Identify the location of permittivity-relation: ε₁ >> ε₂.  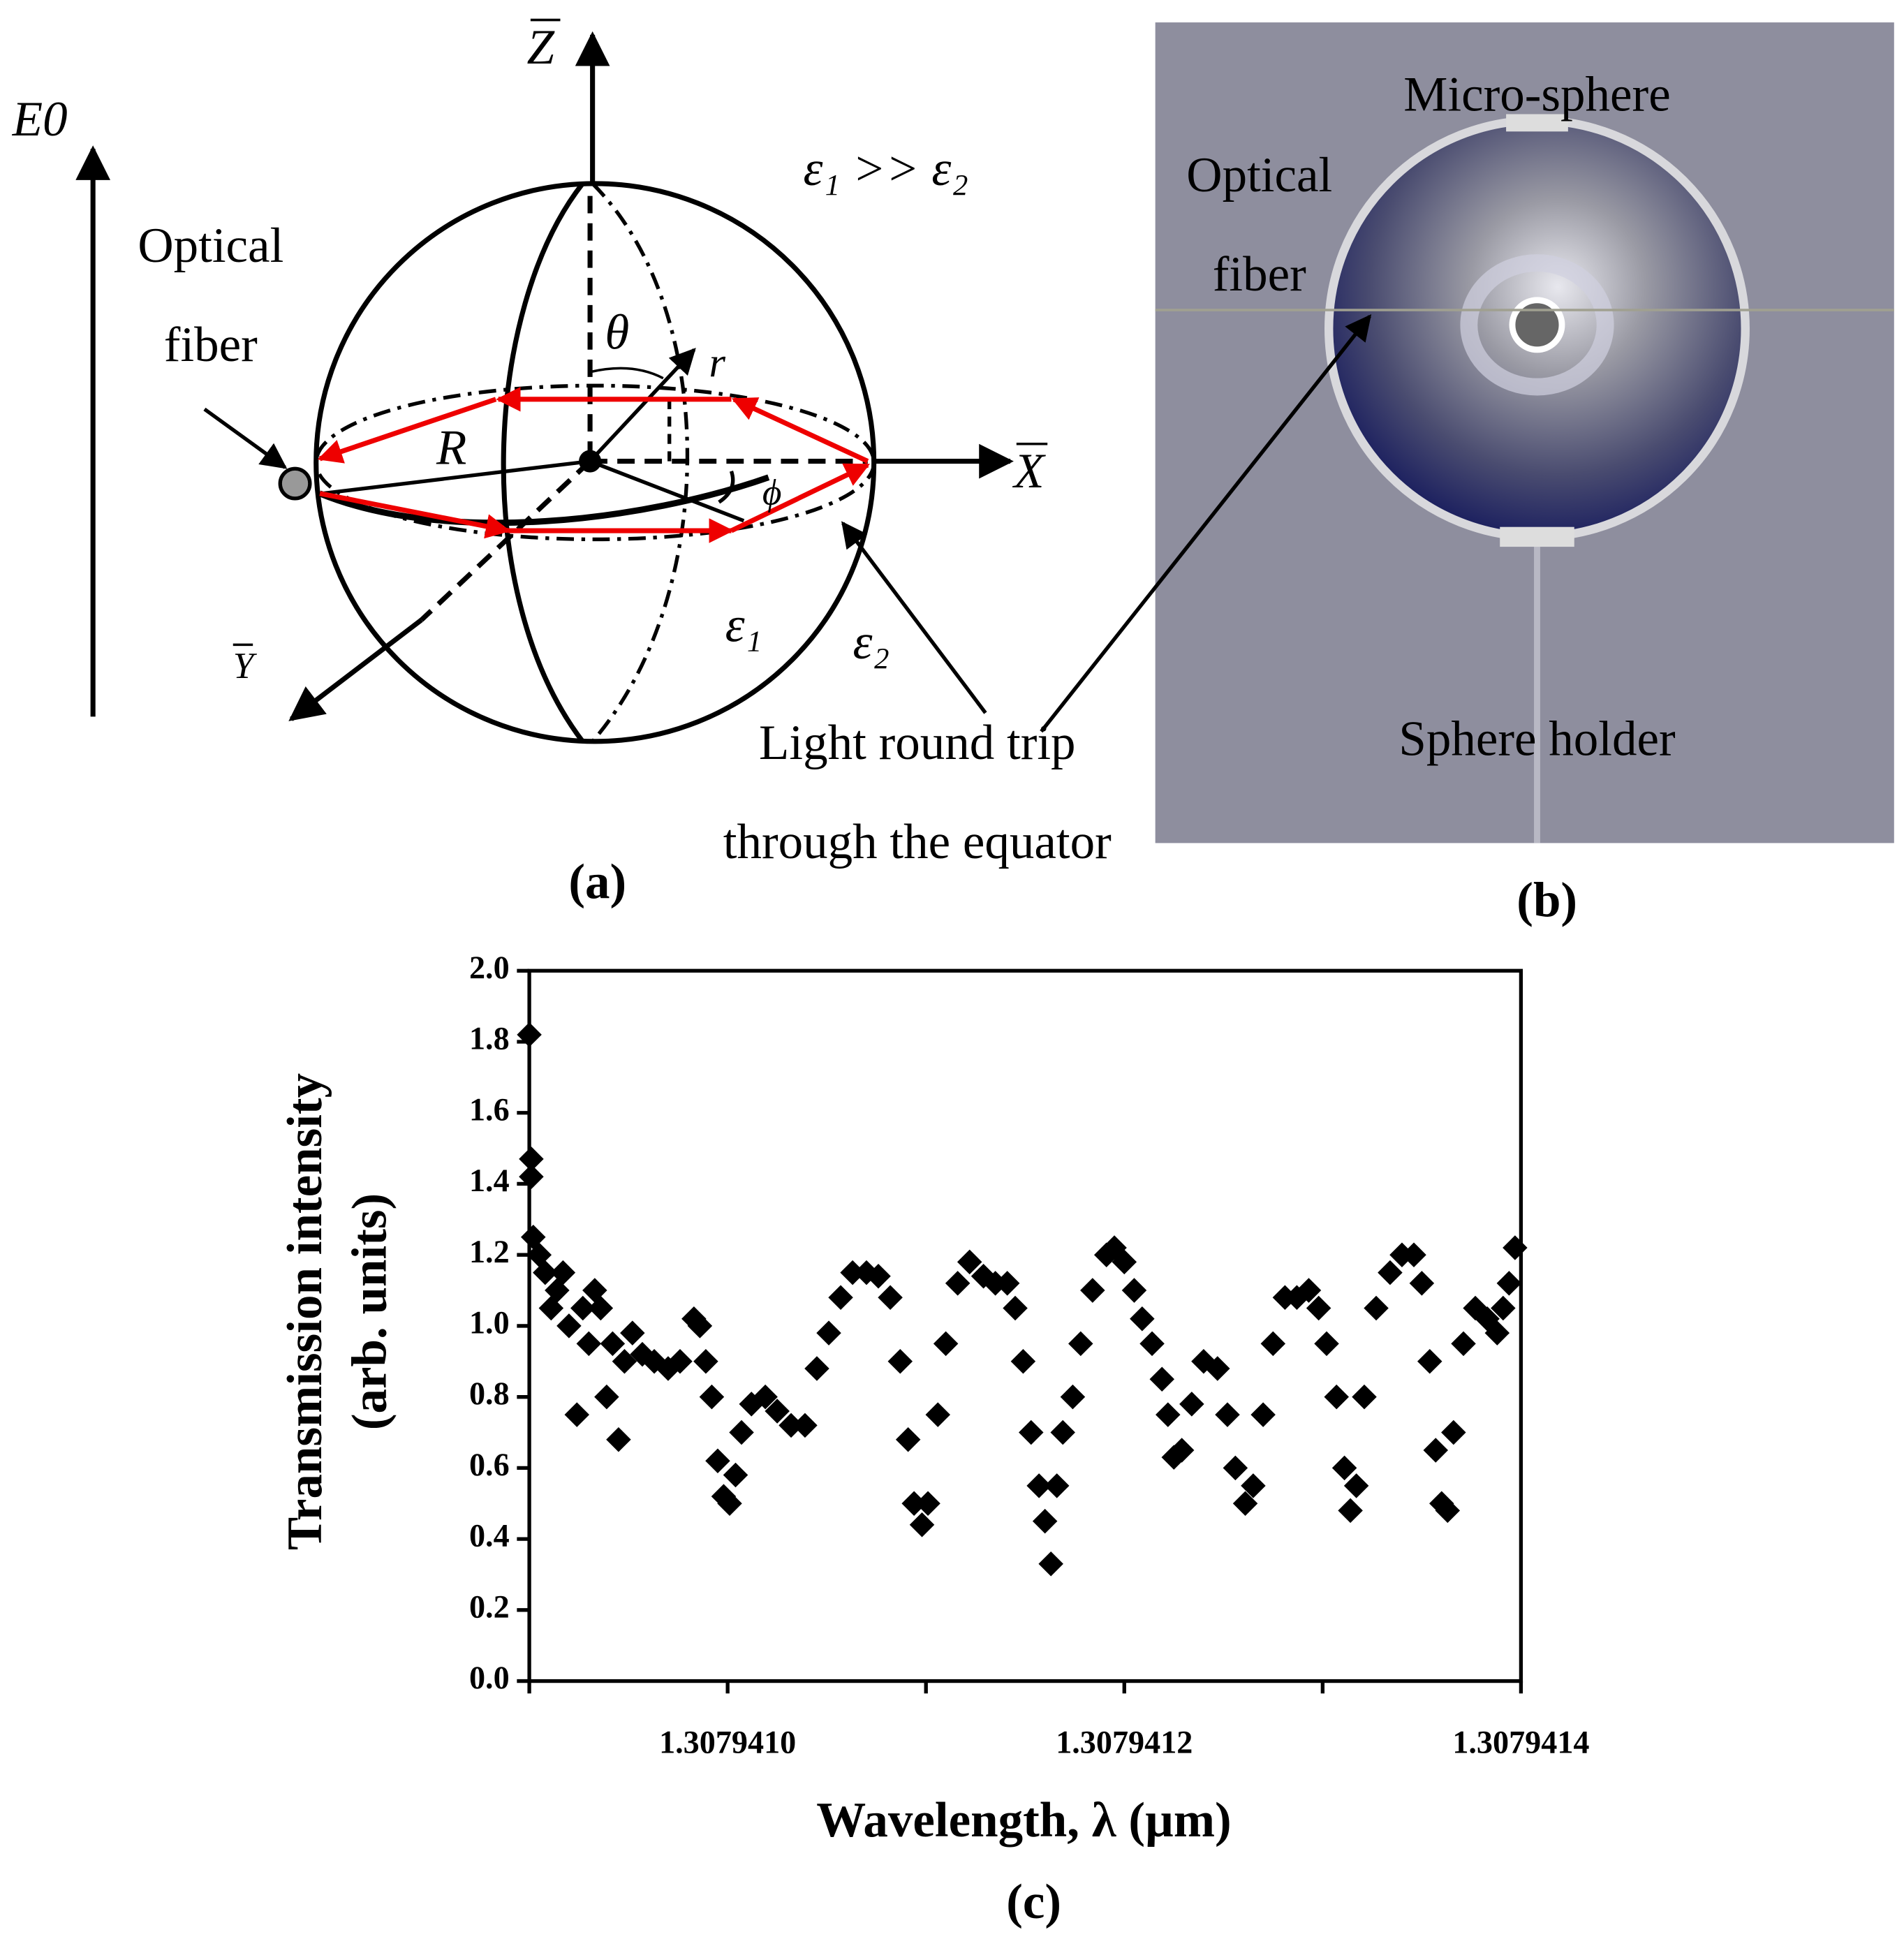
(886, 169).